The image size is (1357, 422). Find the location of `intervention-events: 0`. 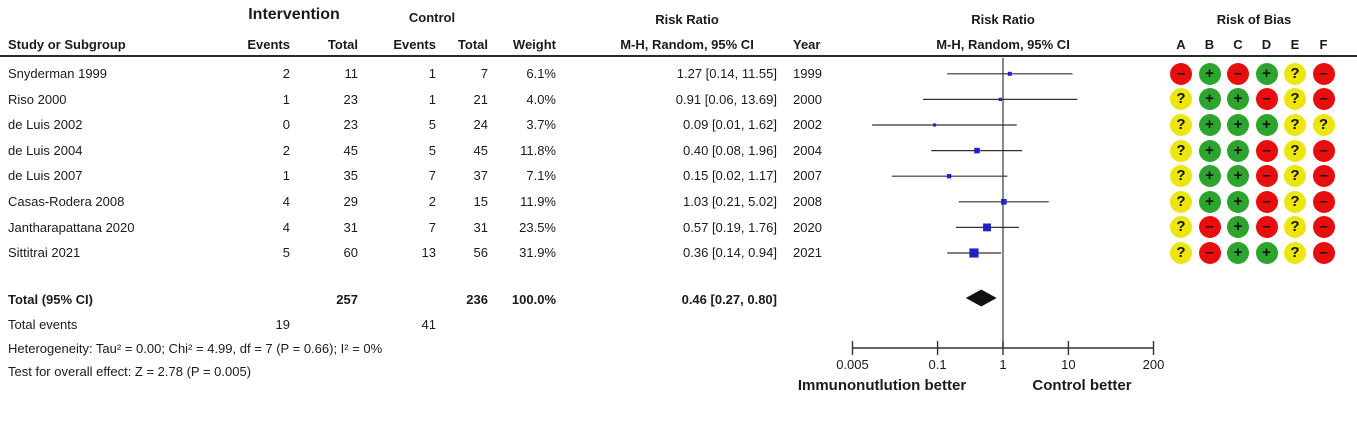

intervention-events: 0 is located at coordinates (286, 125).